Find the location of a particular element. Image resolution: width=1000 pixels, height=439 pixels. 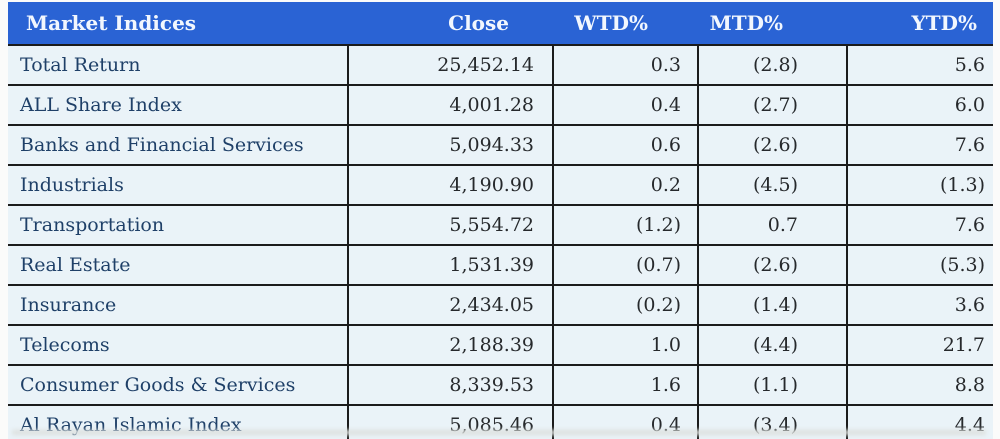

index-name-cell: Consumer Goods & Services is located at coordinates (178, 385).